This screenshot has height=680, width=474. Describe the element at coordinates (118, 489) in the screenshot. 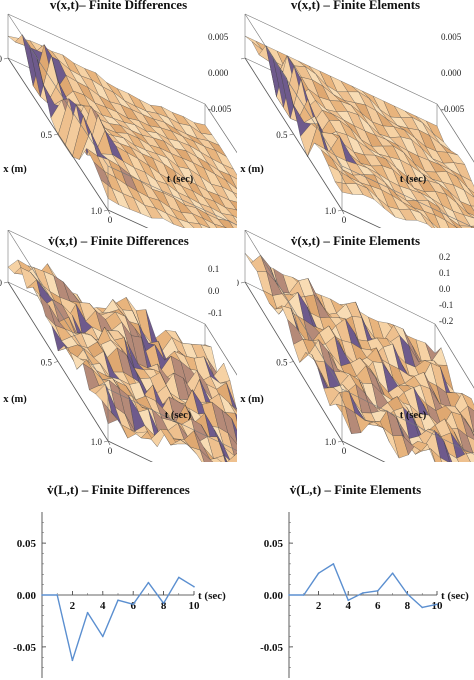

I see `line-chart-title: v̇(L,t) – Finite Differences` at that location.